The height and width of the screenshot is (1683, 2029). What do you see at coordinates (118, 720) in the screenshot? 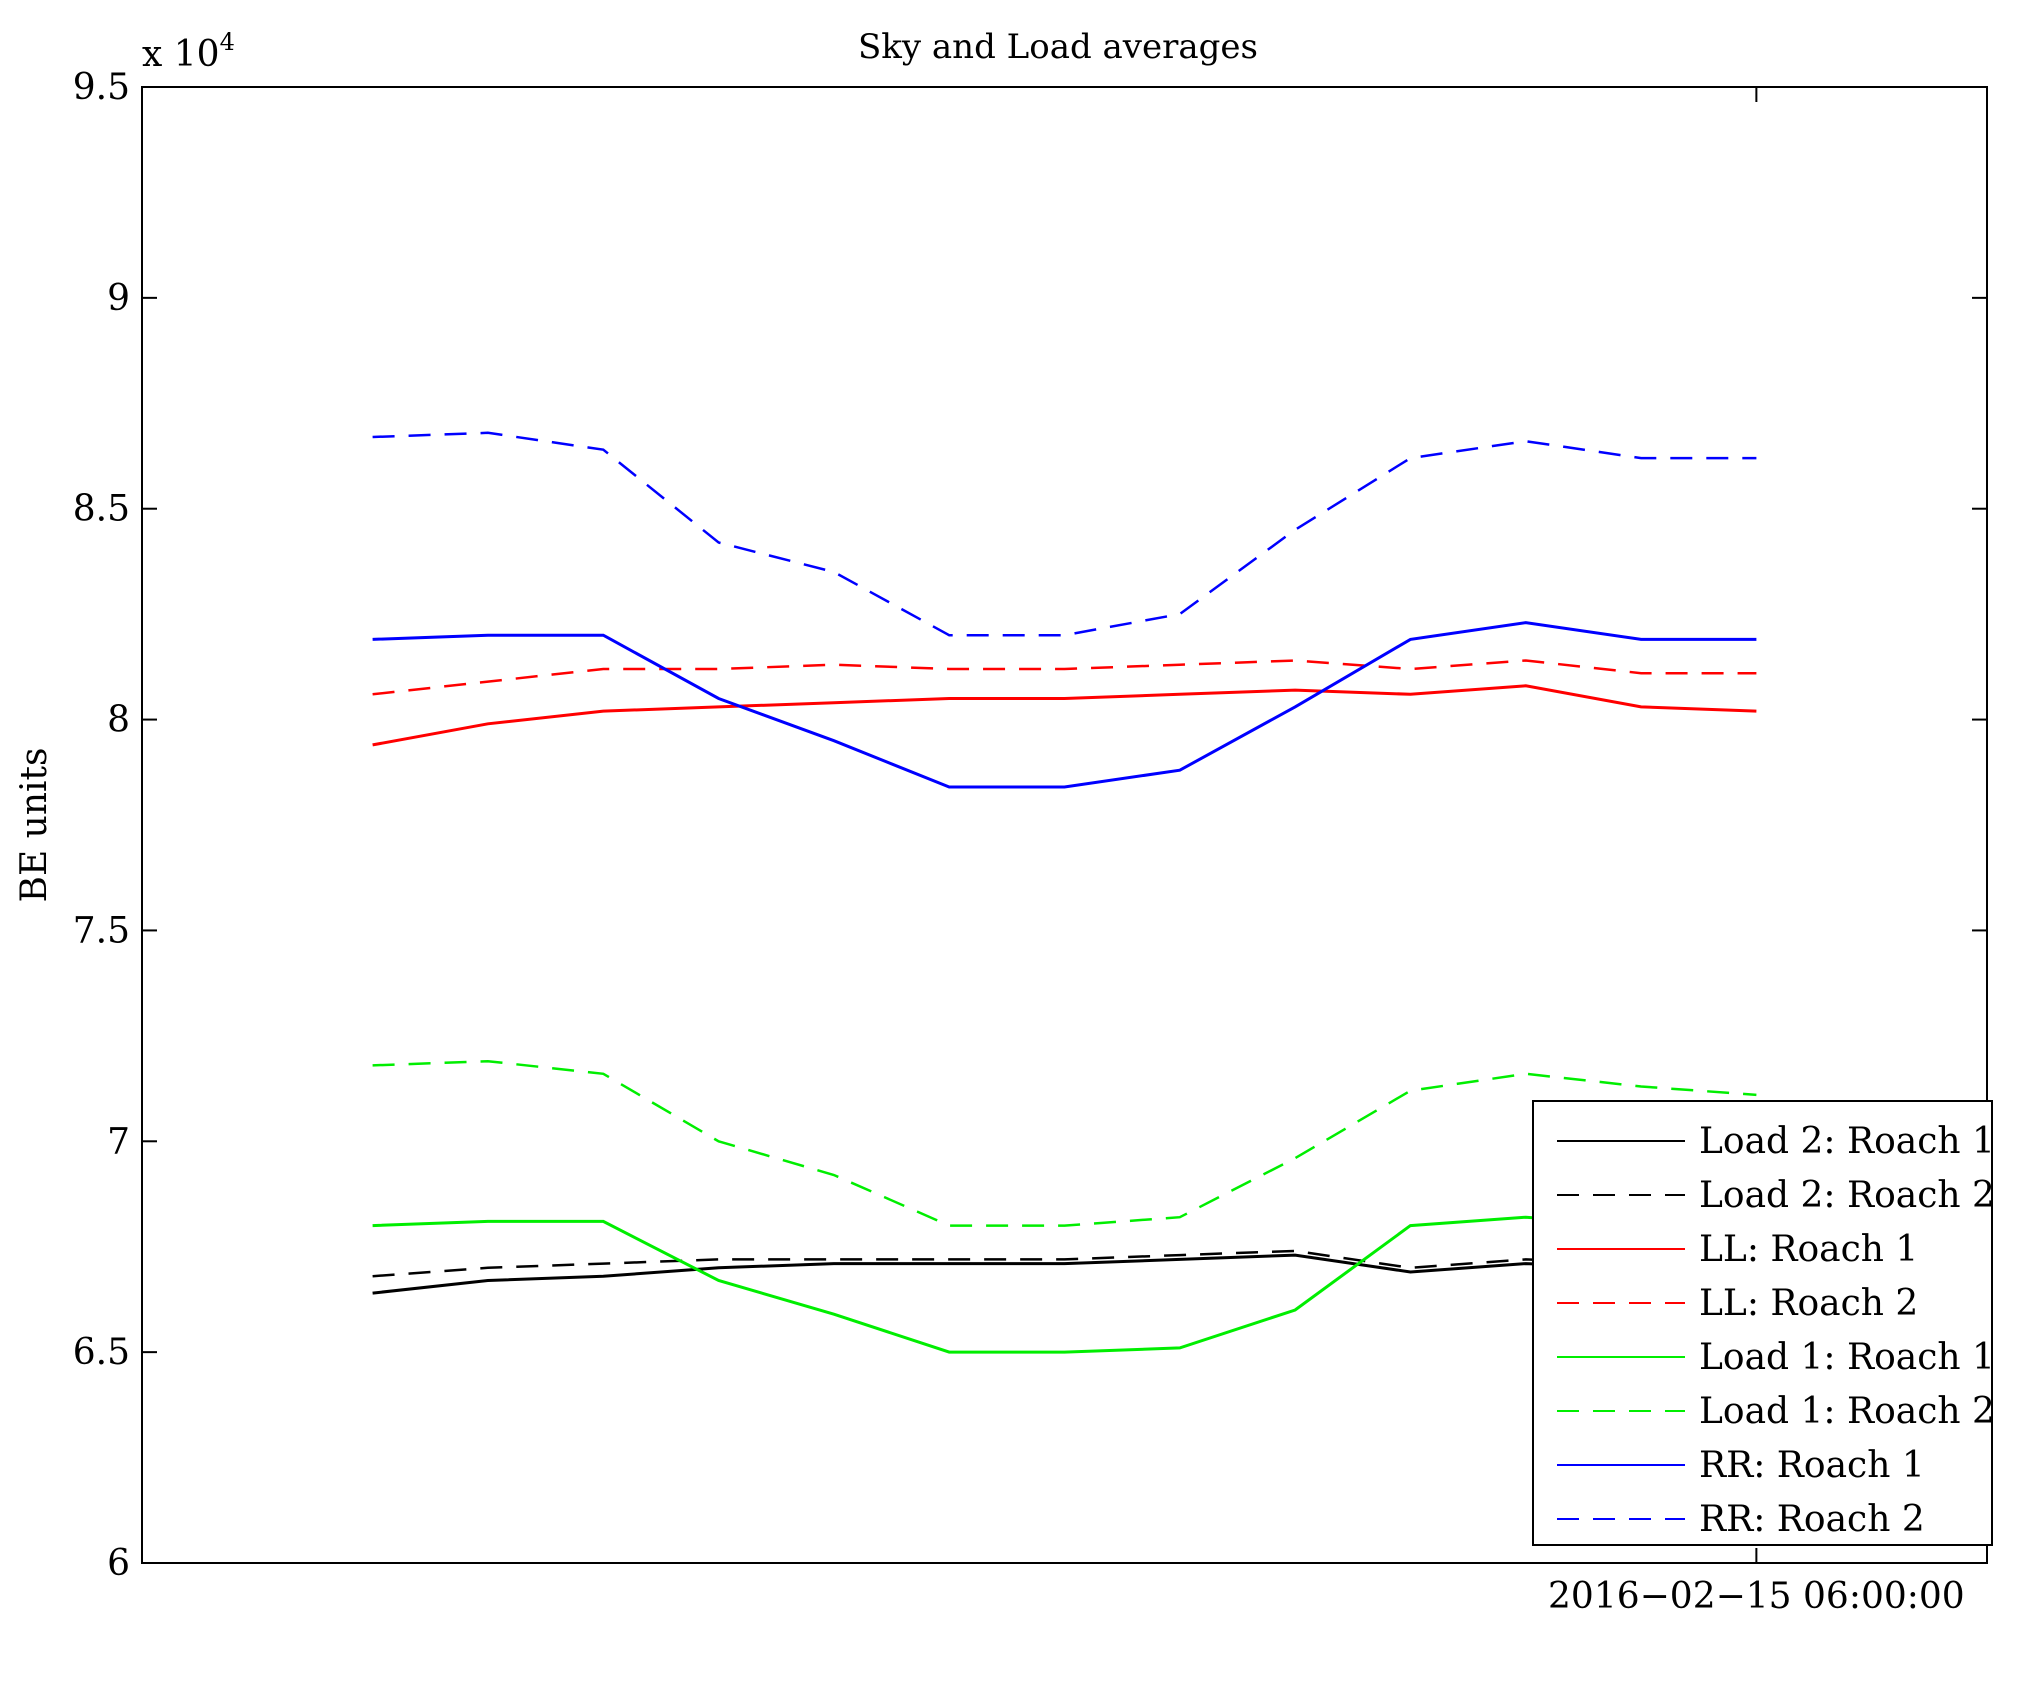
I see `y-tick-label: 8` at bounding box center [118, 720].